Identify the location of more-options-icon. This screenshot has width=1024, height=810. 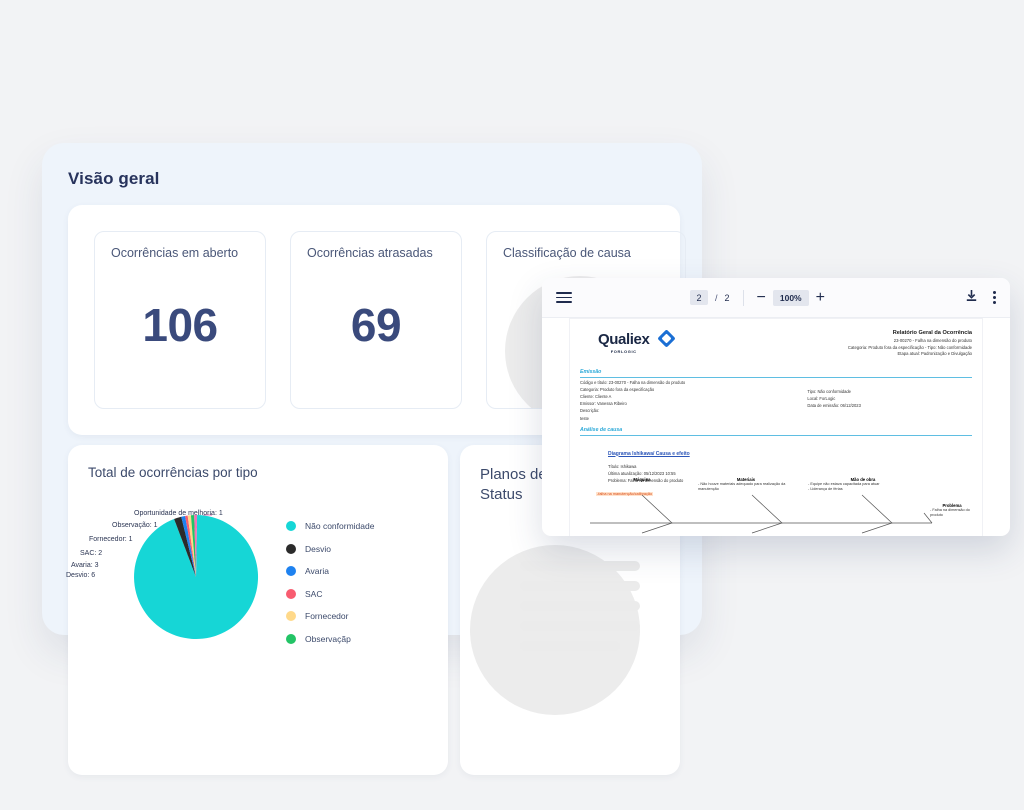
(994, 298).